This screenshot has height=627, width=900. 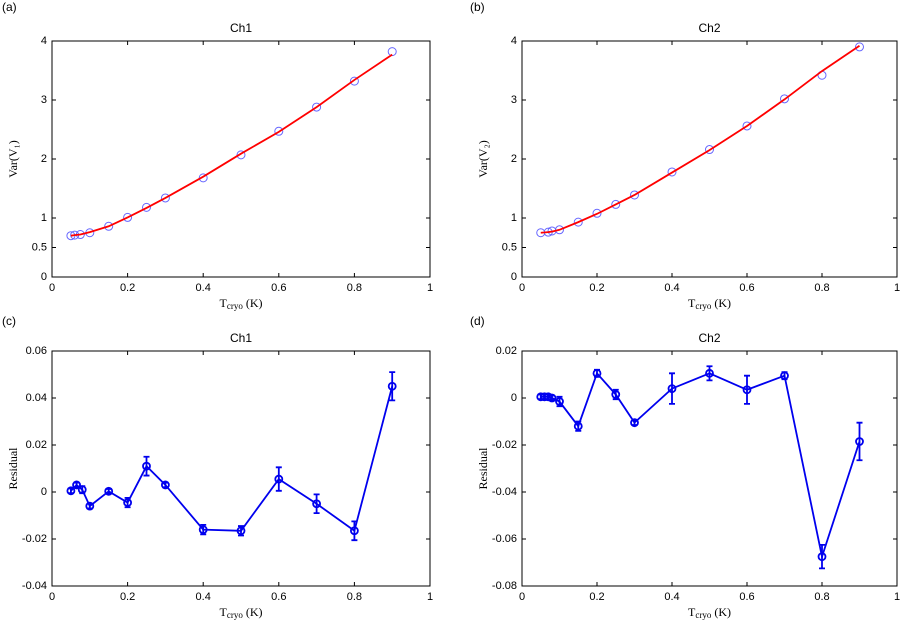 What do you see at coordinates (36, 351) in the screenshot?
I see `y-tick-label: 0.06` at bounding box center [36, 351].